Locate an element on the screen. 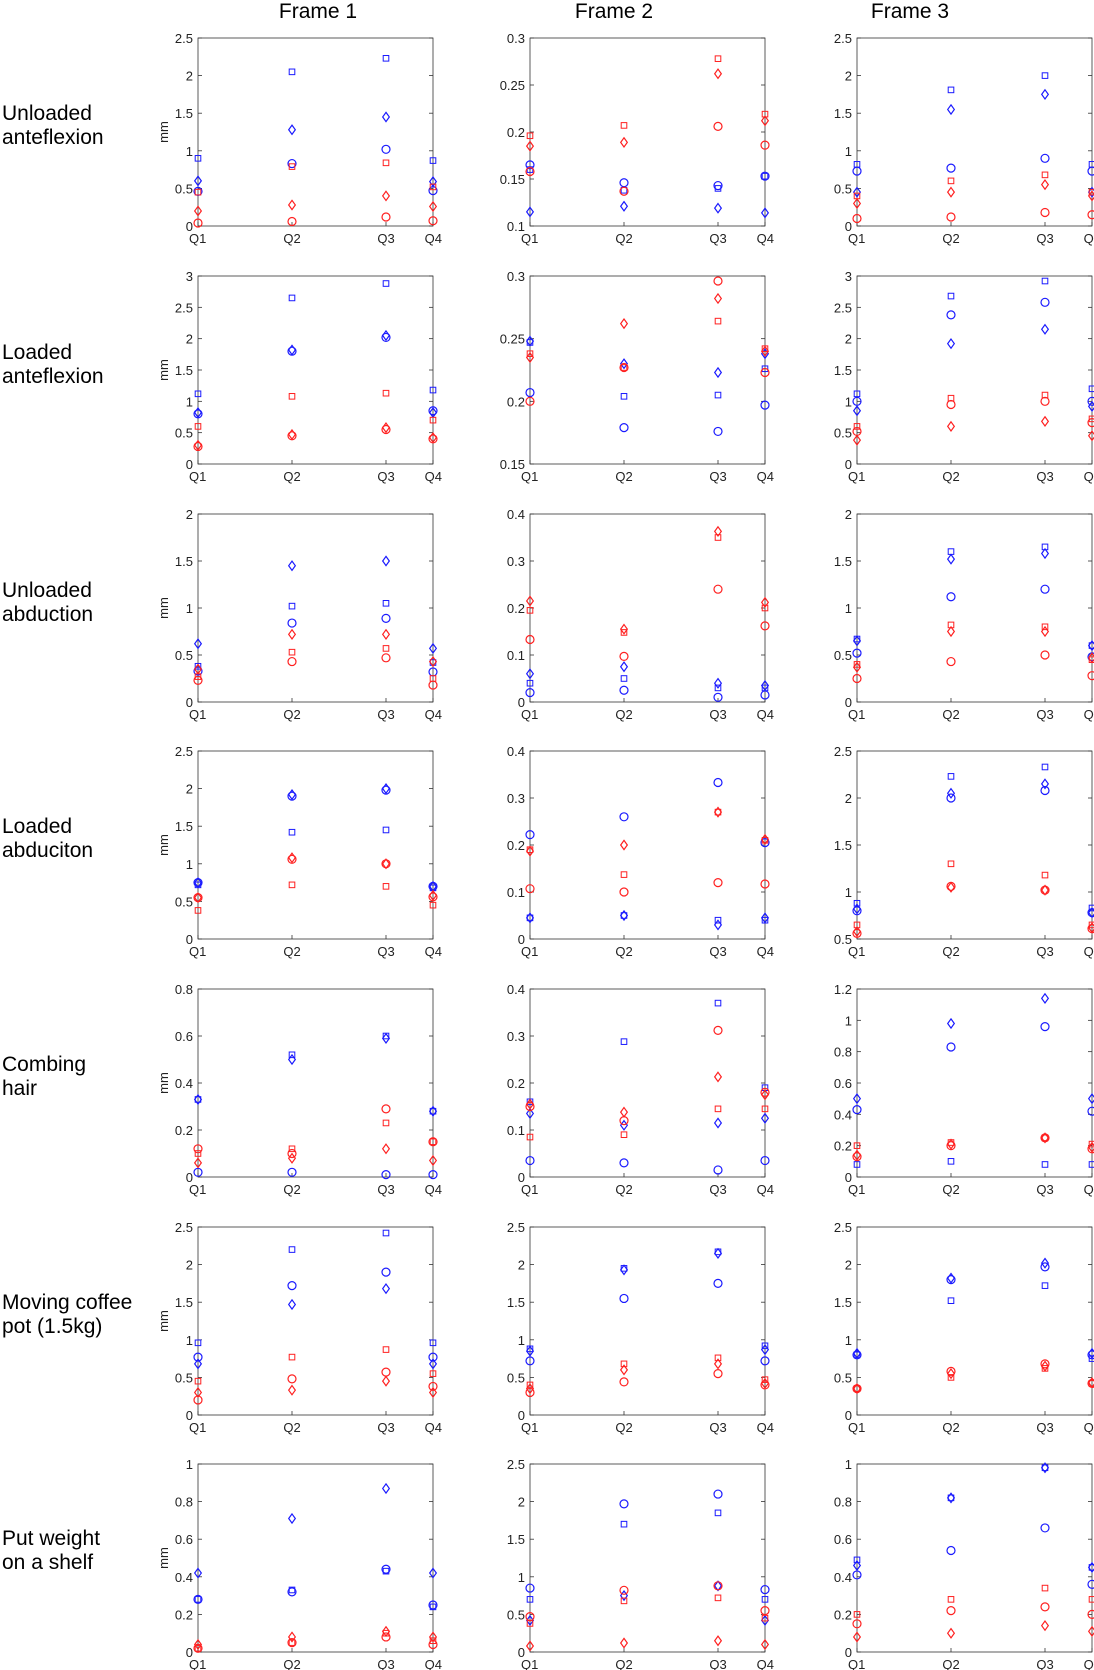  y-tick-label: 0.6 is located at coordinates (184, 1539).